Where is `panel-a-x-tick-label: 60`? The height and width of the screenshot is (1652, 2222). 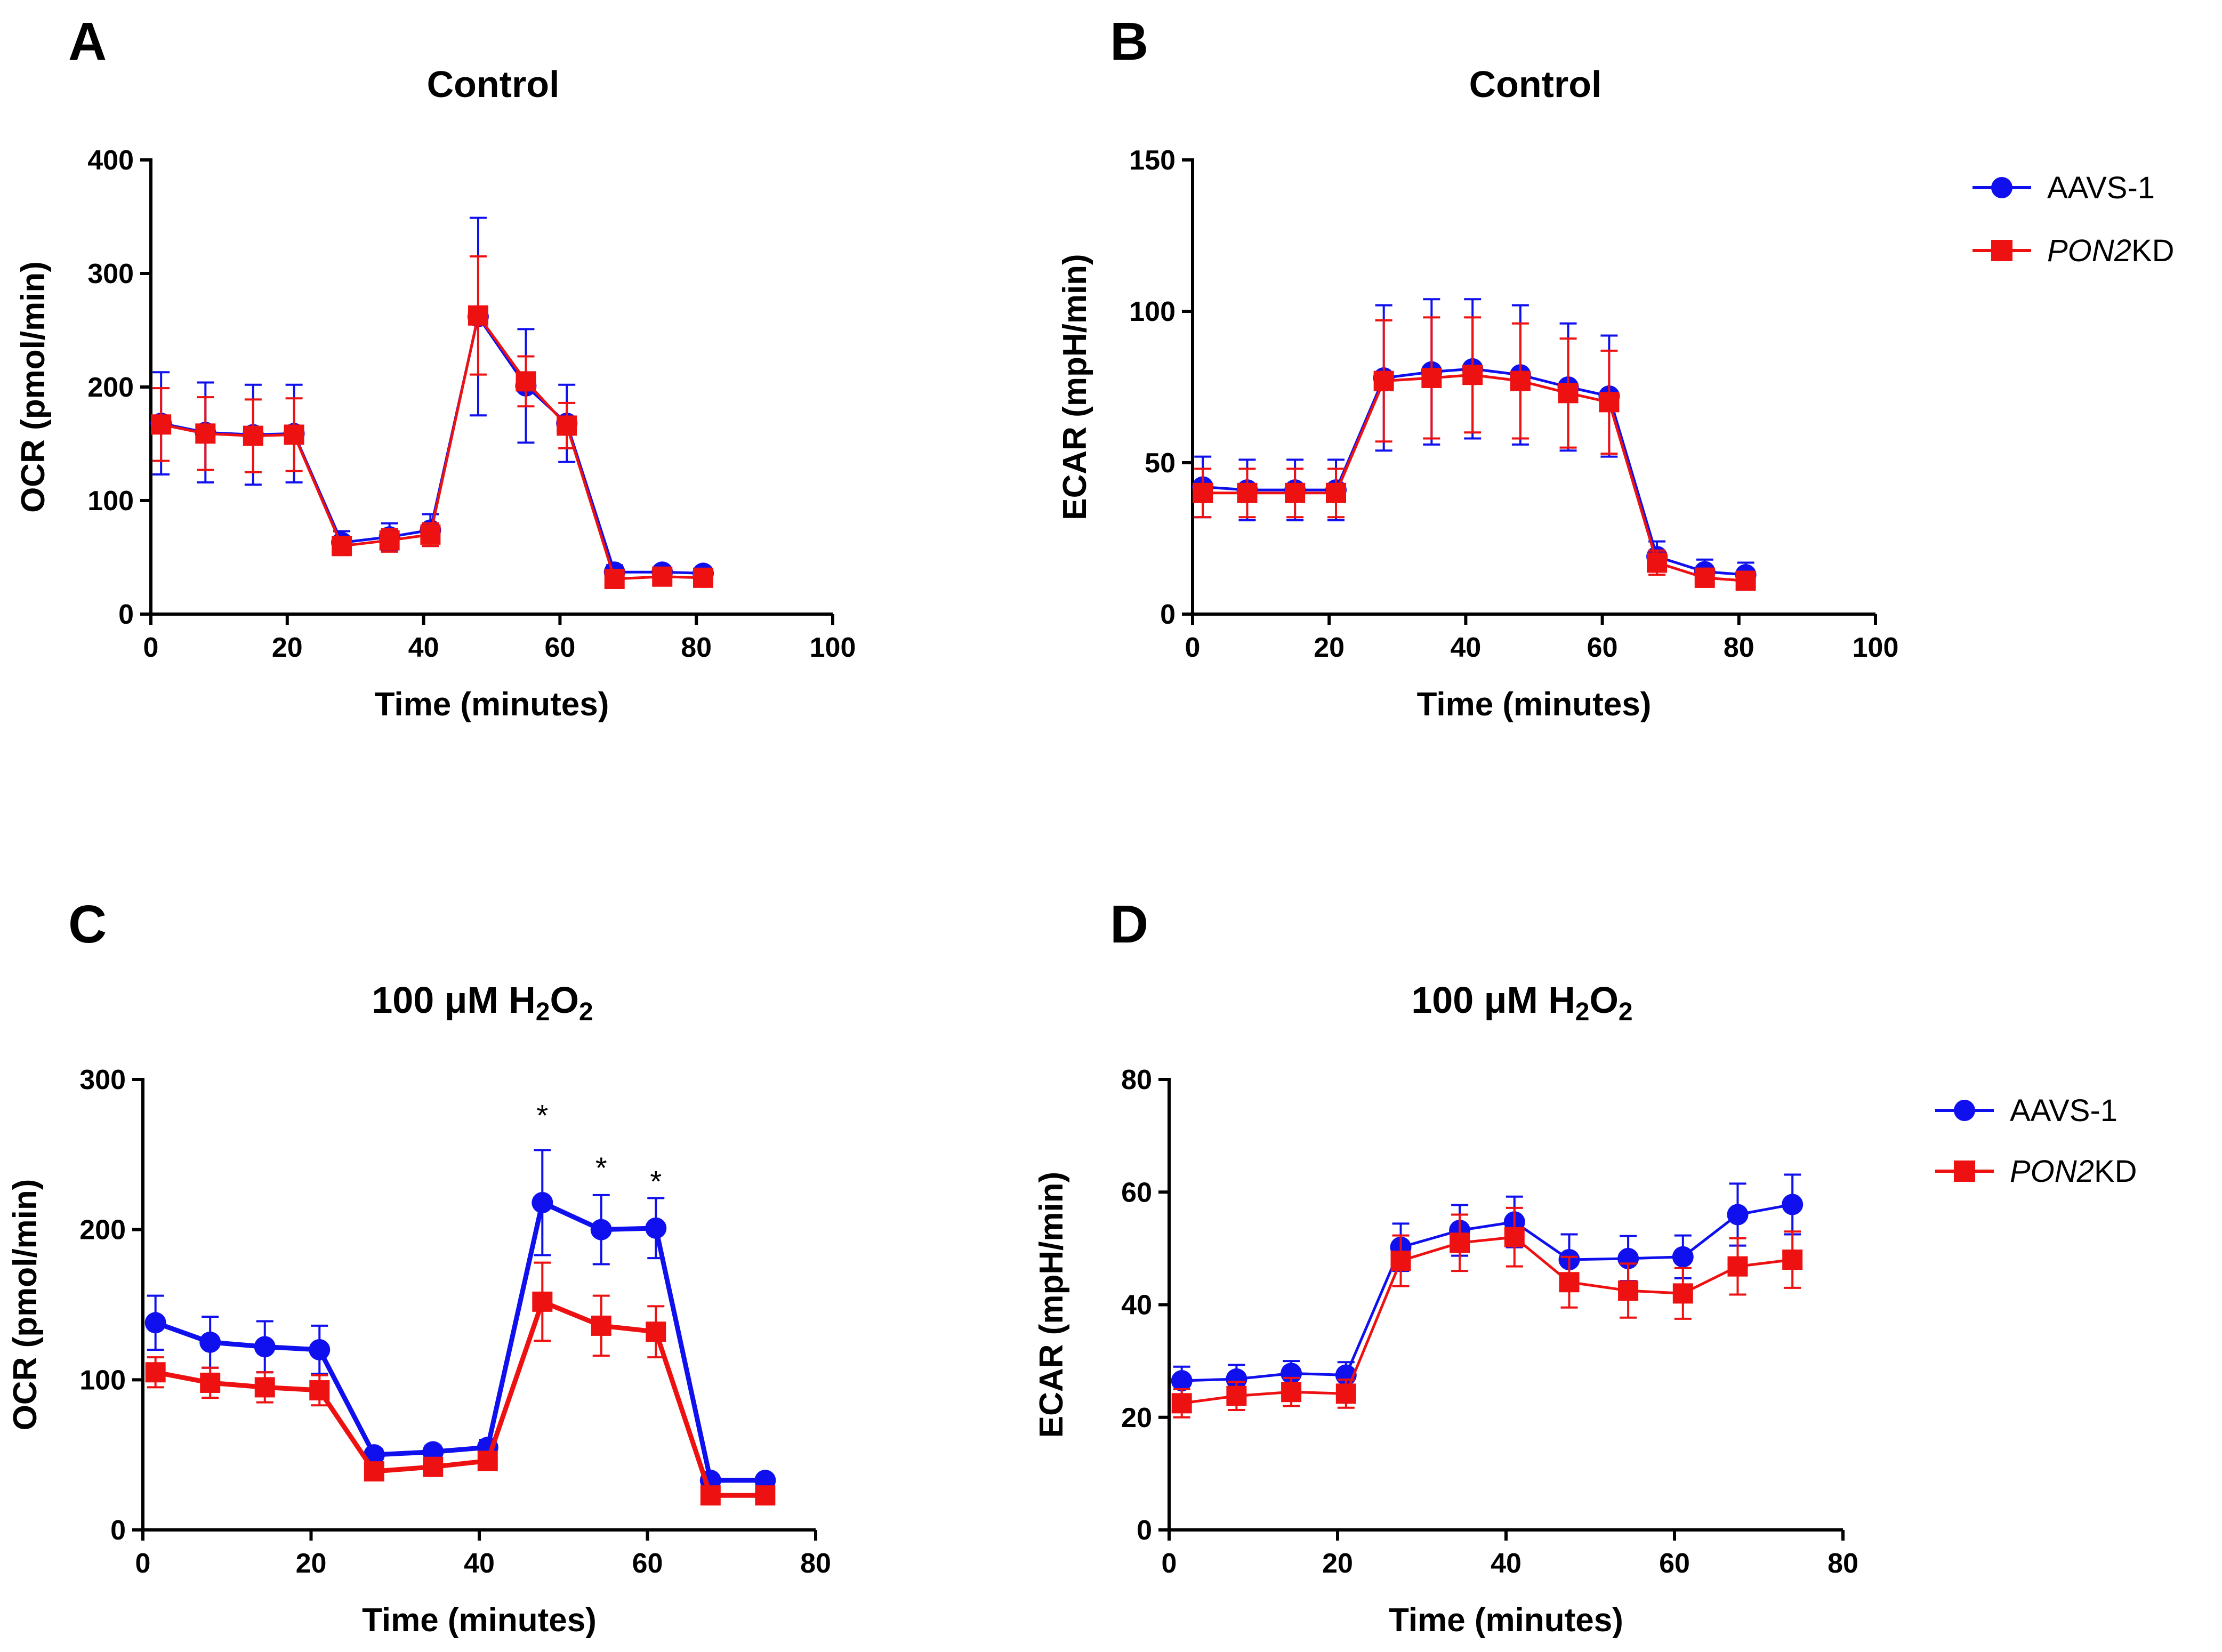
panel-a-x-tick-label: 60 is located at coordinates (559, 647).